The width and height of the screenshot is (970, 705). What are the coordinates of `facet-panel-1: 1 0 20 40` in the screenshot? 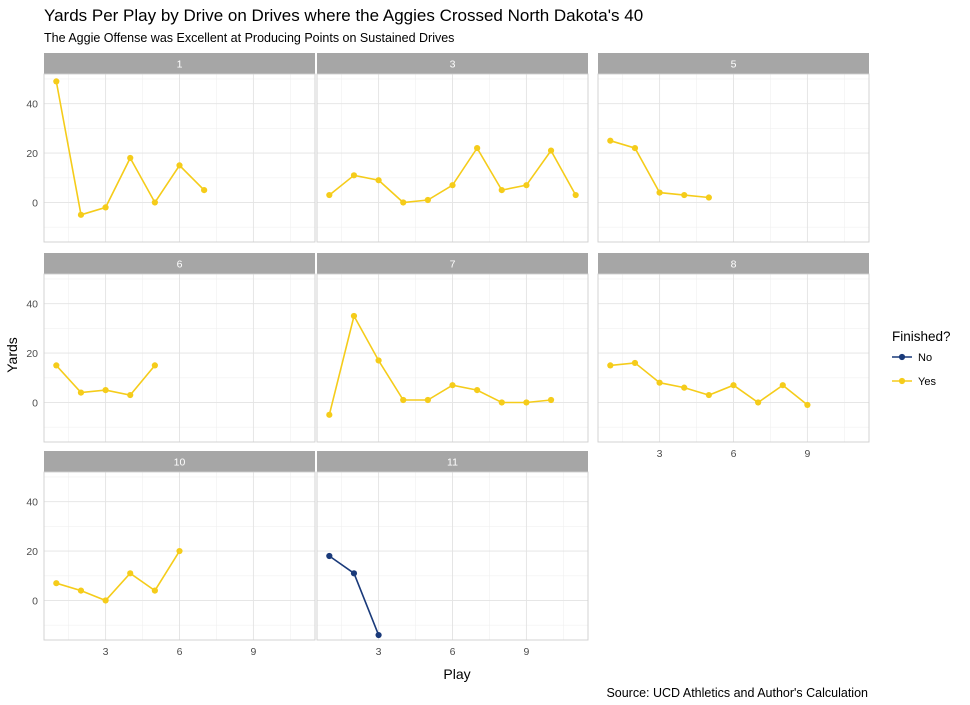 It's located at (171, 148).